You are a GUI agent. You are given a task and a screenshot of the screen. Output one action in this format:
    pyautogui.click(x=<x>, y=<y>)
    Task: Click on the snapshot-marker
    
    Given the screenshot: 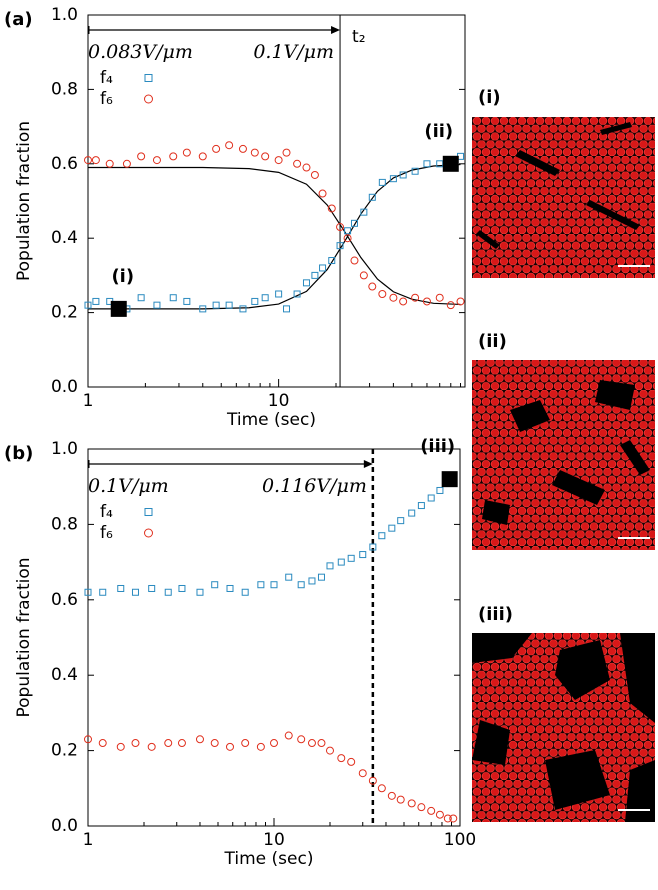 What is the action you would take?
    pyautogui.click(x=449, y=479)
    